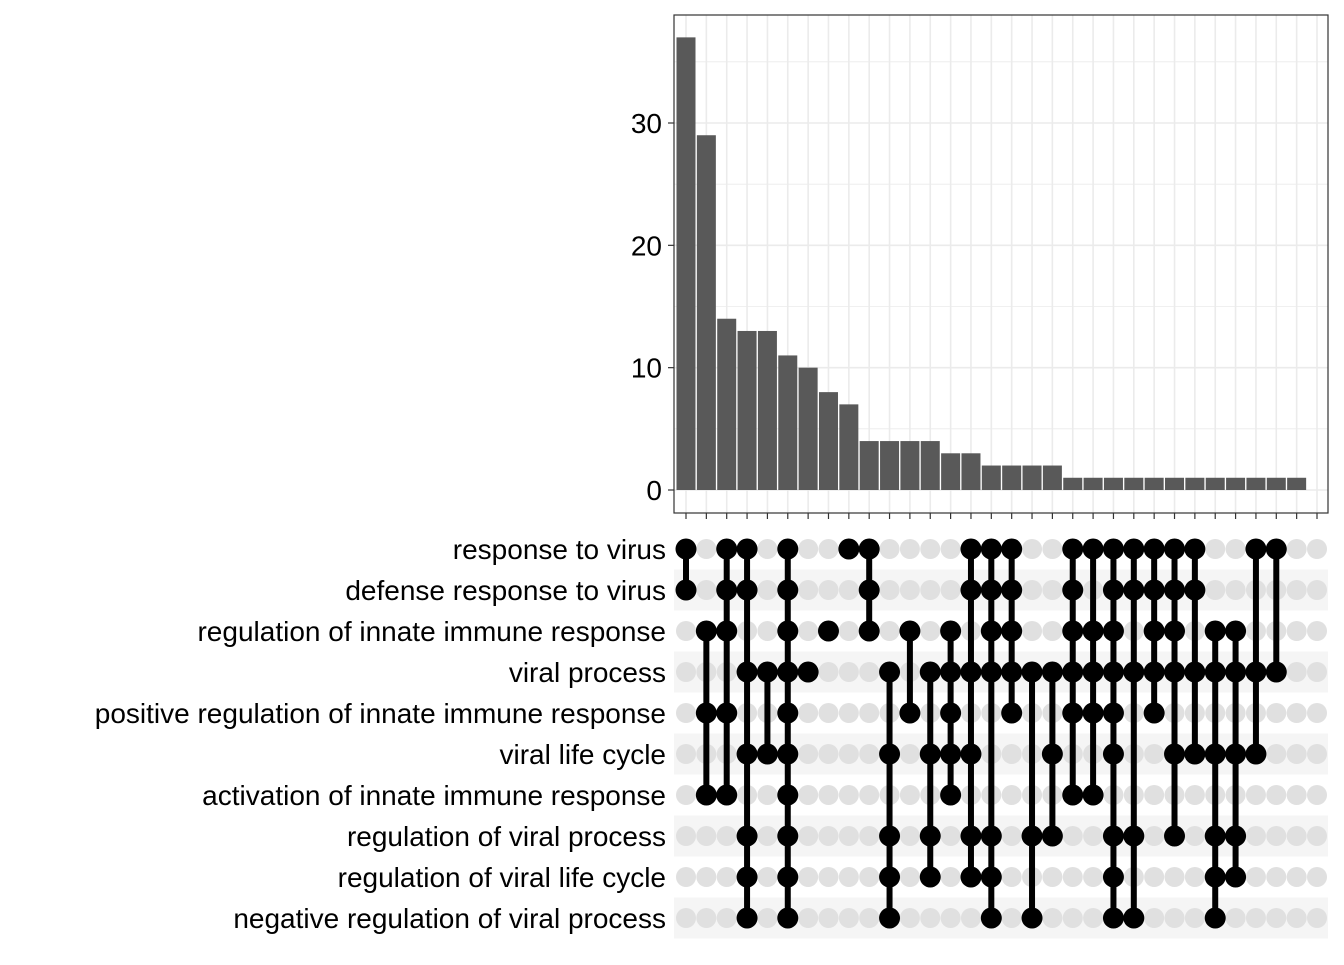  What do you see at coordinates (583, 754) in the screenshot?
I see `set-label: viral life cycle` at bounding box center [583, 754].